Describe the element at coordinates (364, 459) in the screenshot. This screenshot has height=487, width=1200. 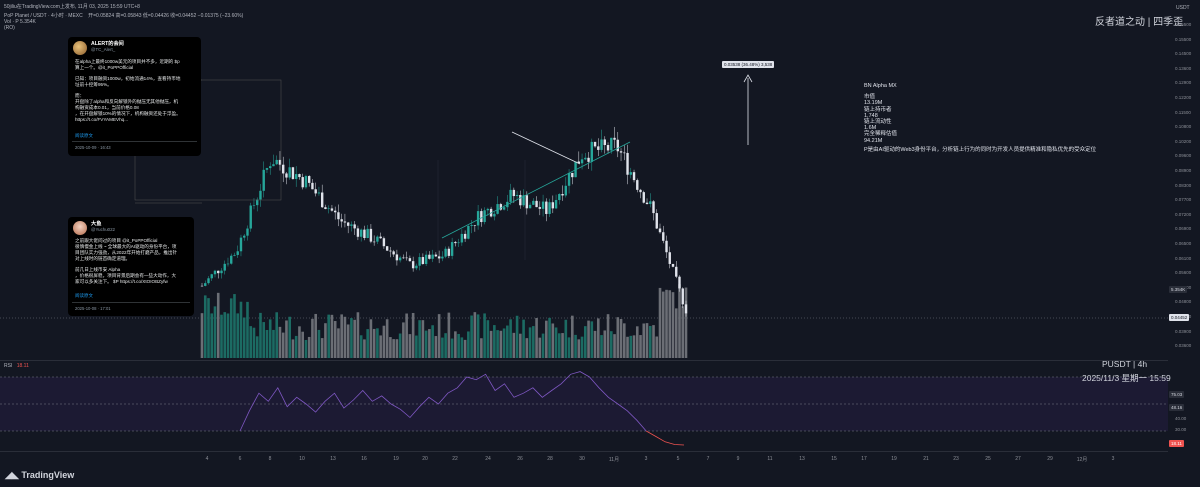
I see `time-tick: 16` at that location.